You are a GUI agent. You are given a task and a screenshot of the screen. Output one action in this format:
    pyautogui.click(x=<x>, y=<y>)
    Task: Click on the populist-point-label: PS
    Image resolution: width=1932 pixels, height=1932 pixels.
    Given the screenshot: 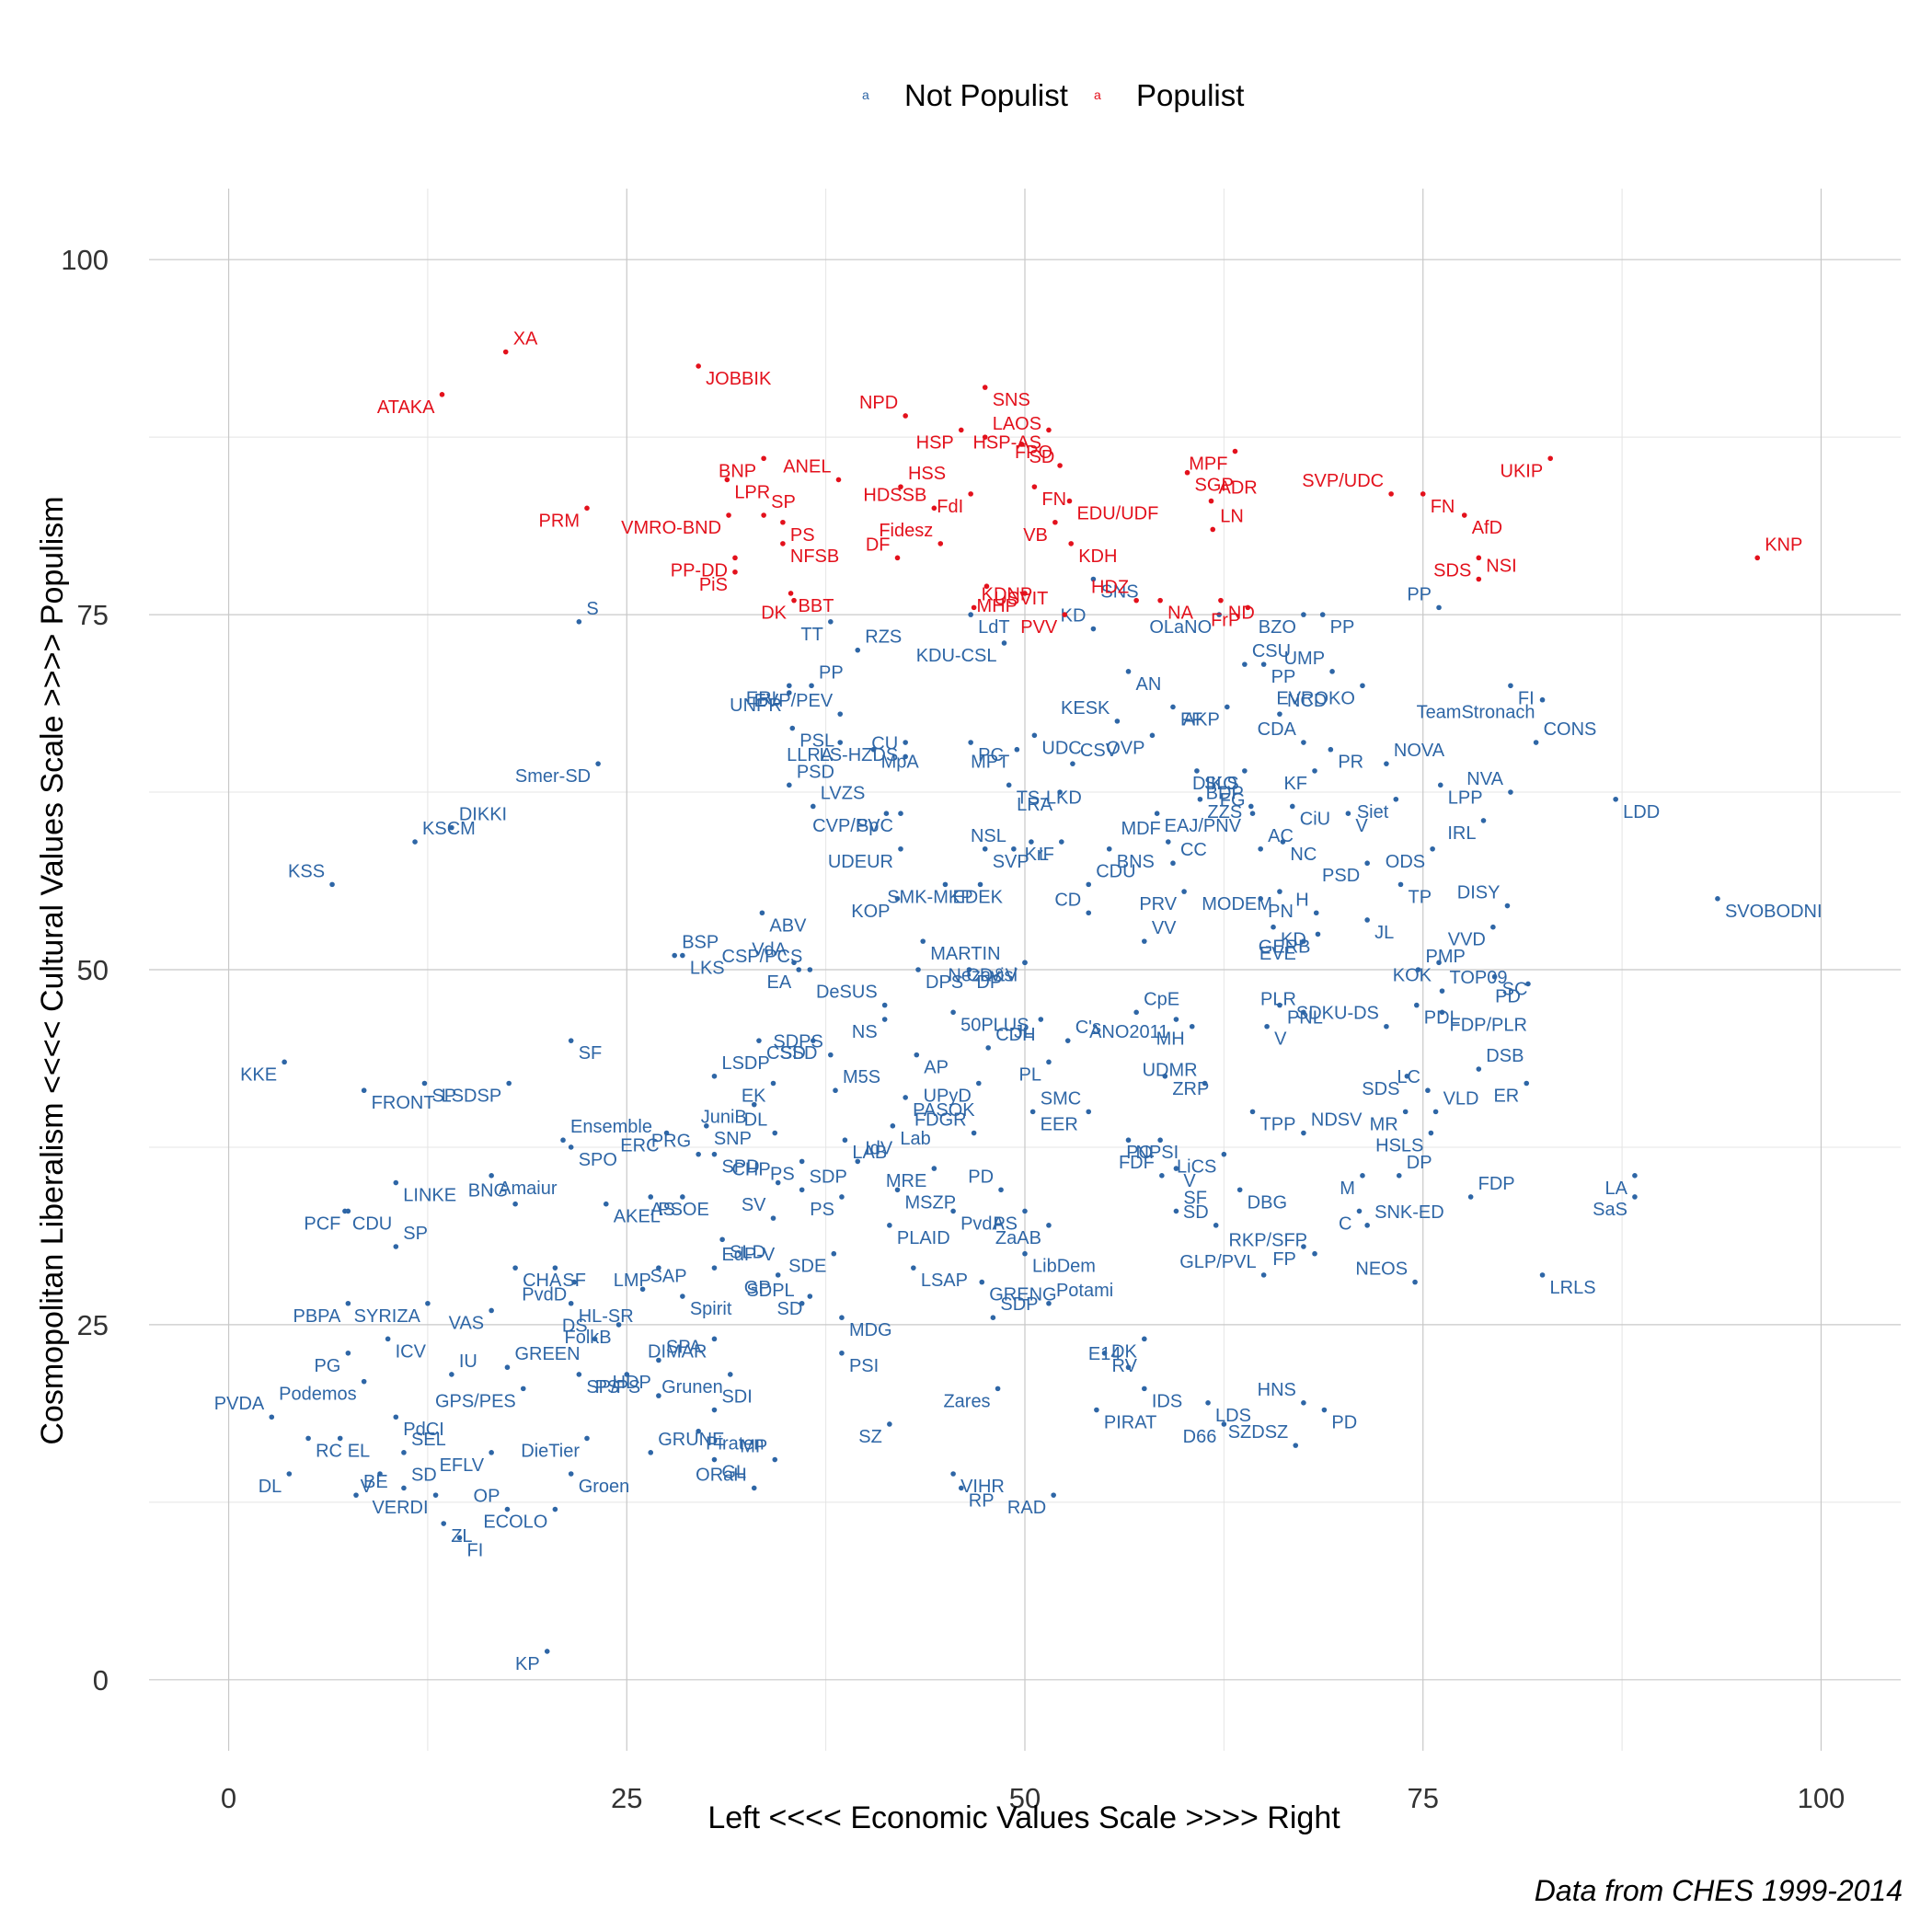 What is the action you would take?
    pyautogui.click(x=802, y=535)
    